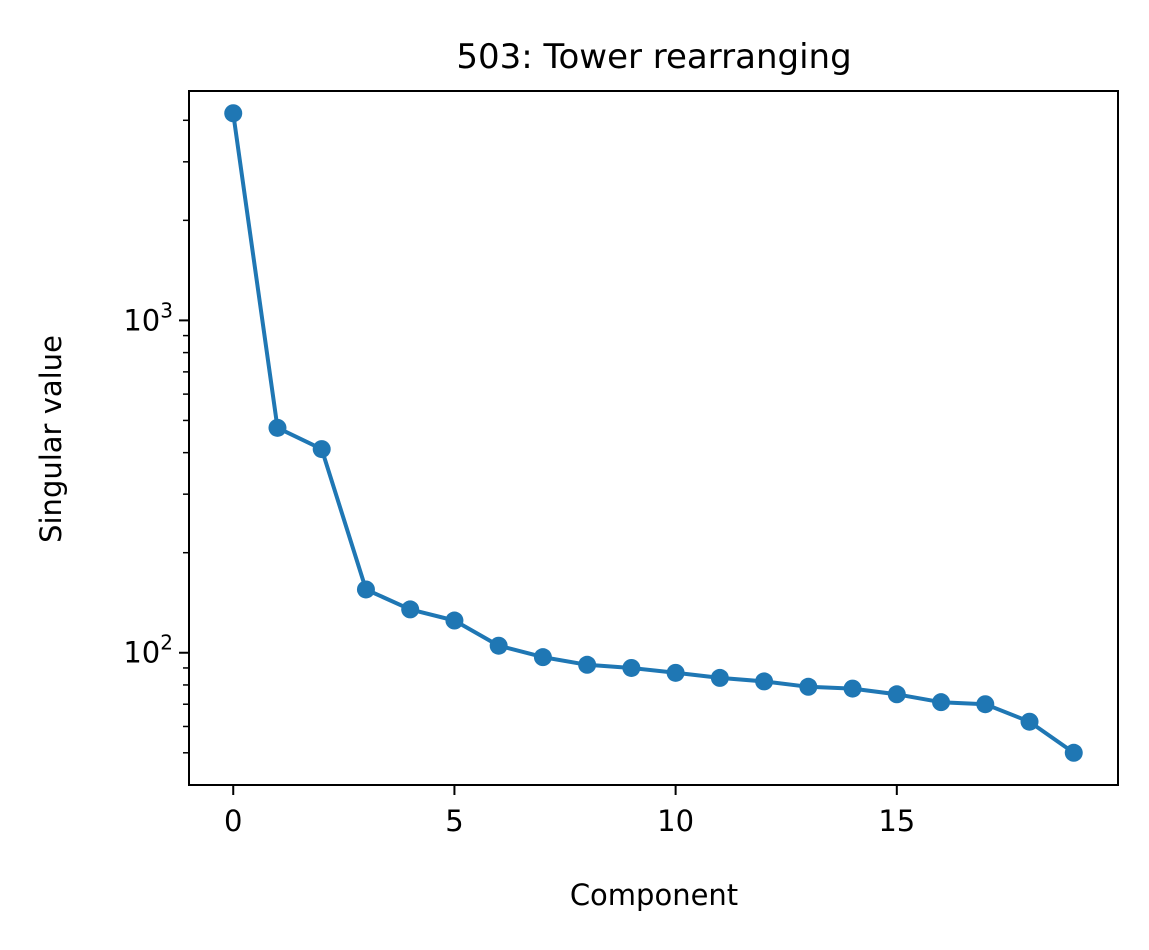  Describe the element at coordinates (653, 57) in the screenshot. I see `chart-title: 503: Tower rearranging` at that location.